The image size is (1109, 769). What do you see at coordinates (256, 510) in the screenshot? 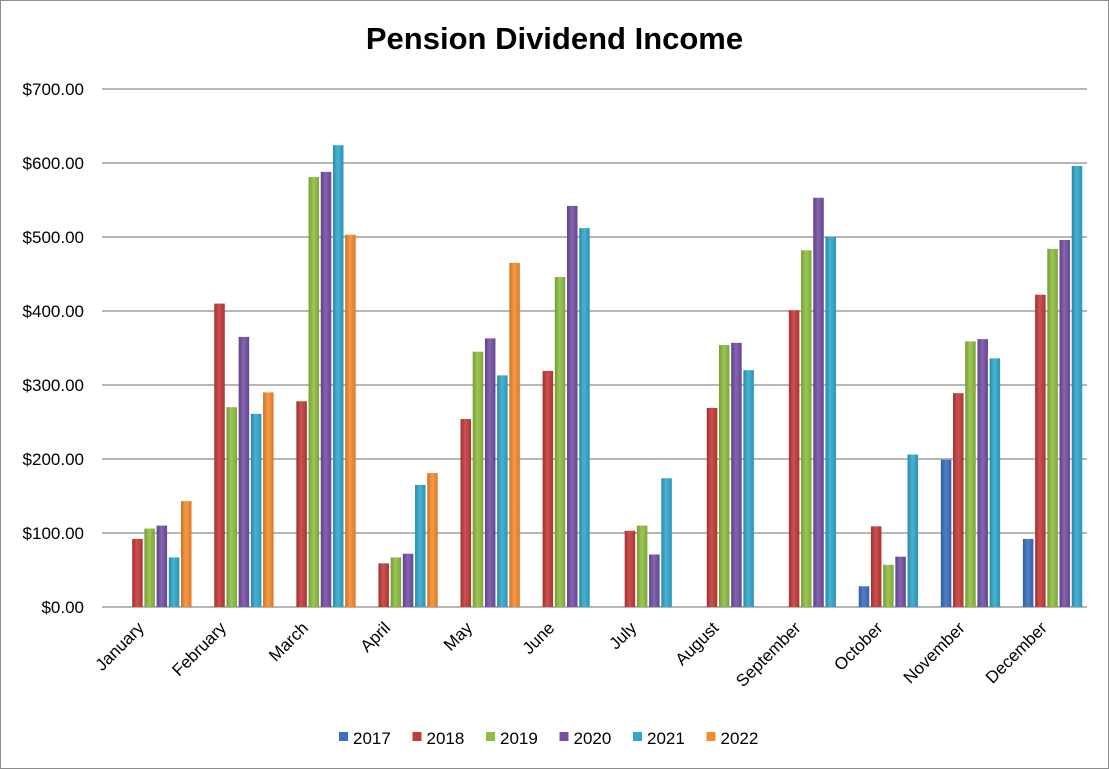
I see `bar-2021-february` at bounding box center [256, 510].